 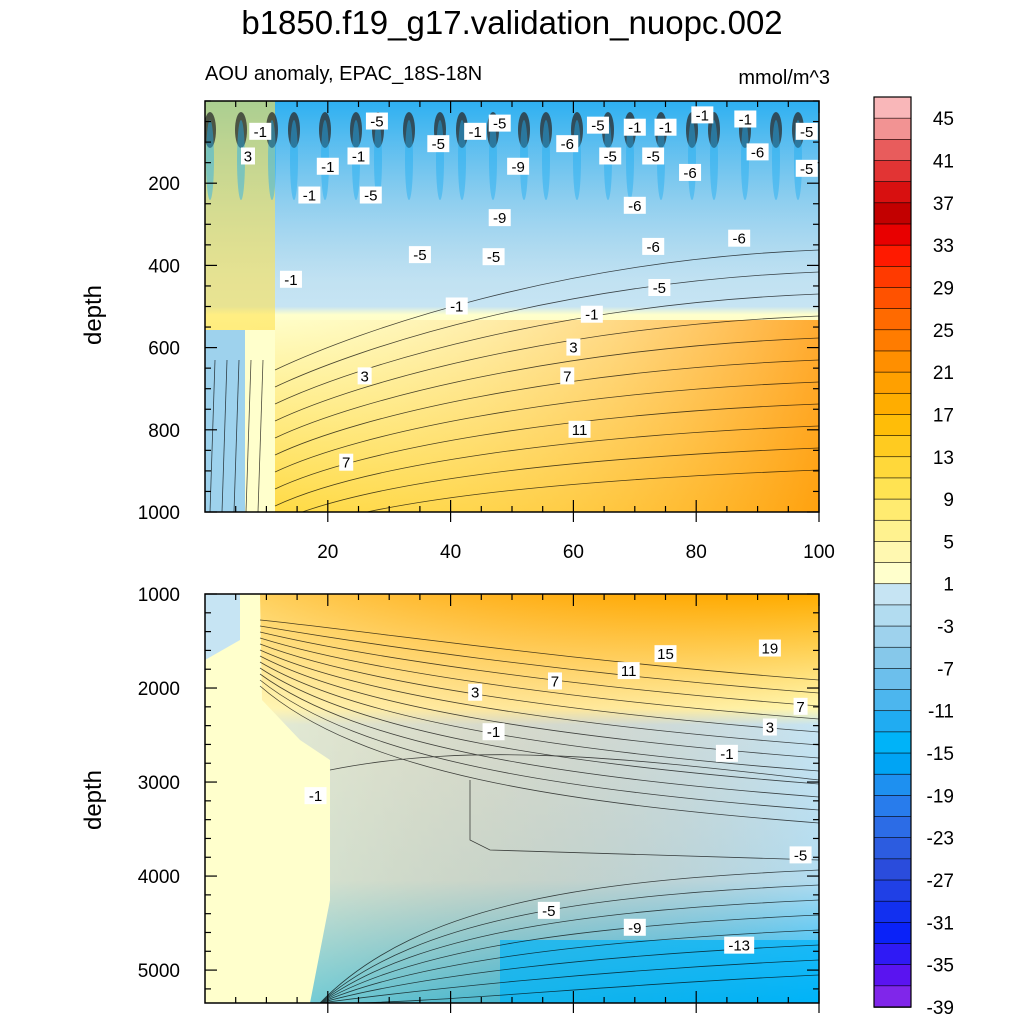 I want to click on contour-label: 7, so click(x=800, y=706).